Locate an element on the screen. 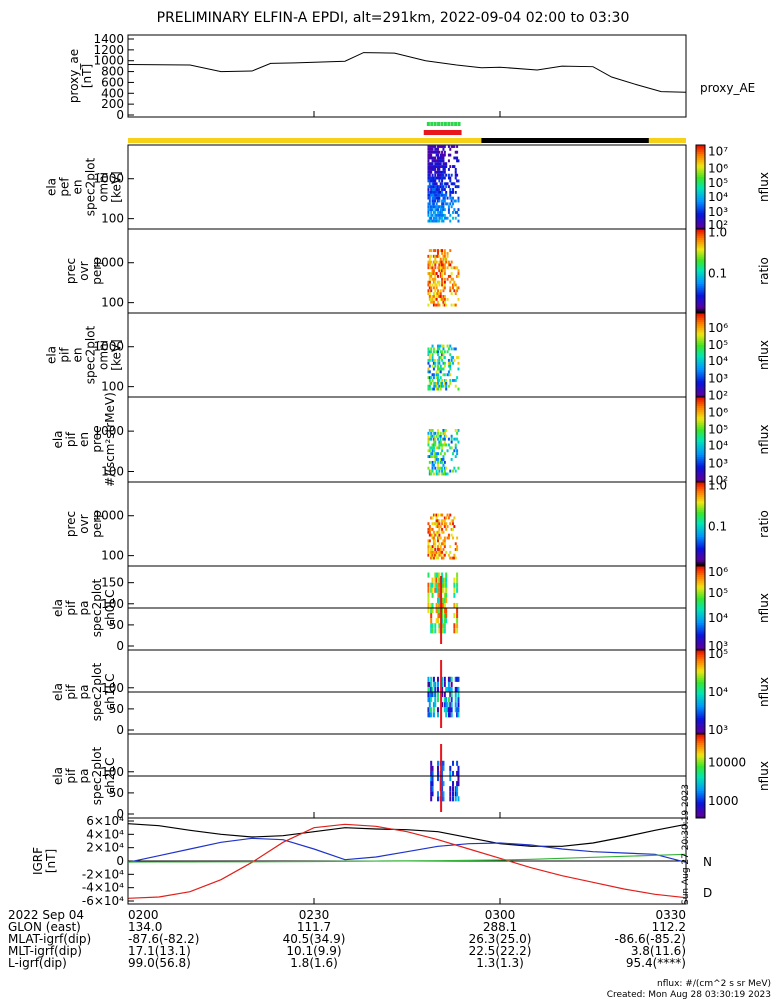 The image size is (775, 1000). igrf-series-black is located at coordinates (407, 835).